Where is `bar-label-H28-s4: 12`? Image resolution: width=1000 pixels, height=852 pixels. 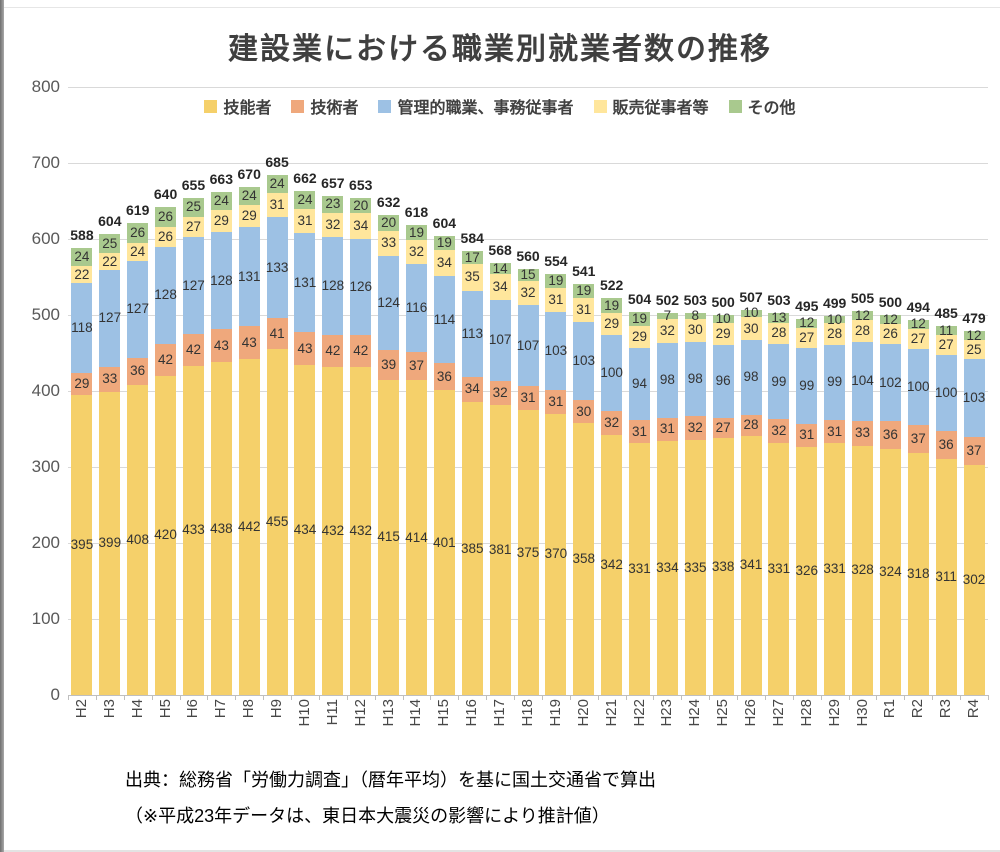
bar-label-H28-s4: 12 is located at coordinates (807, 323).